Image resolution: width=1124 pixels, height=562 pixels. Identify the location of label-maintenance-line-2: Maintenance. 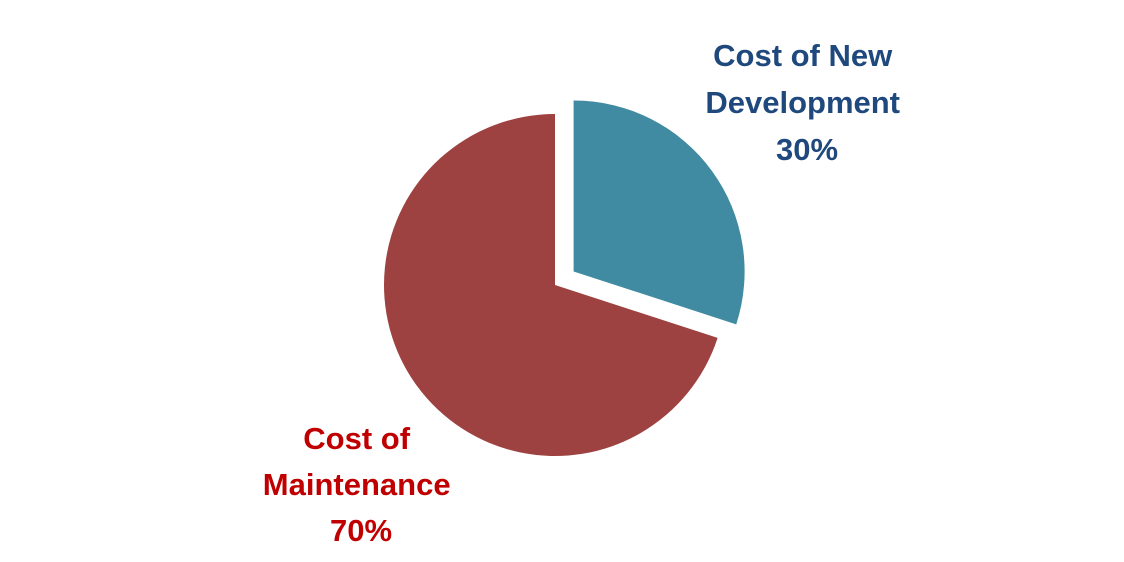
(357, 484).